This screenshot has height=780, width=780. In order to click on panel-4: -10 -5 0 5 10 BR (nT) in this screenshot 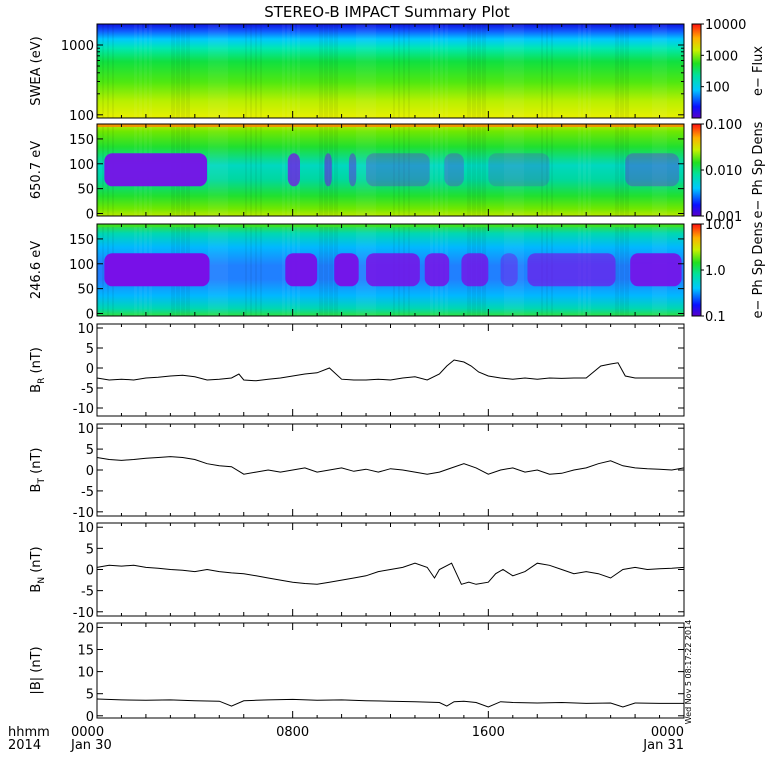, I will do `click(357, 369)`.